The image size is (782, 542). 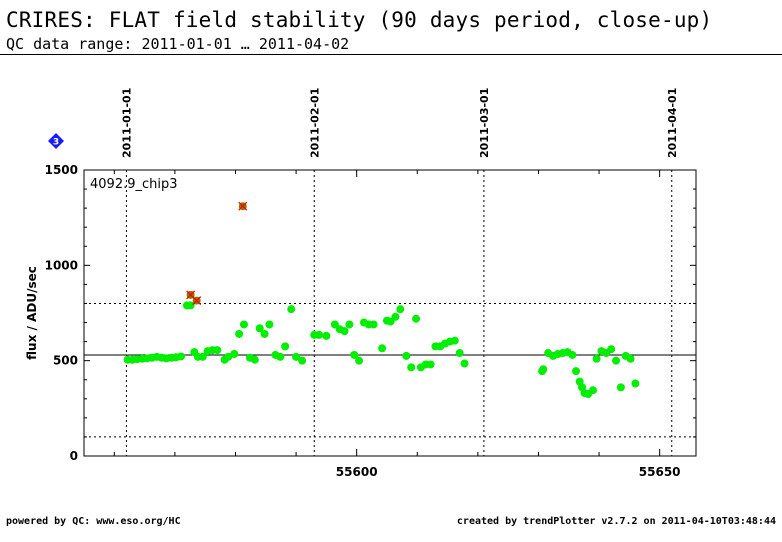 What do you see at coordinates (32, 313) in the screenshot?
I see `y-axis-label: flux / ADU/sec` at bounding box center [32, 313].